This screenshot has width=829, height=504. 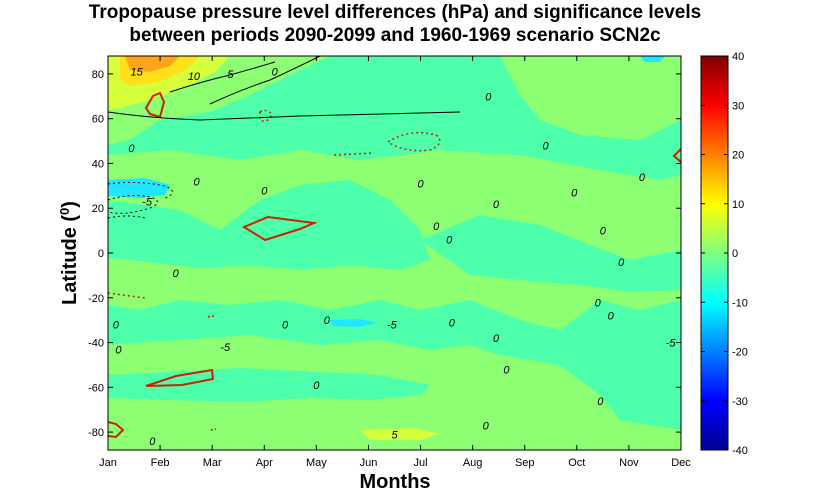 I want to click on sig-dashed-40n, so click(x=354, y=154).